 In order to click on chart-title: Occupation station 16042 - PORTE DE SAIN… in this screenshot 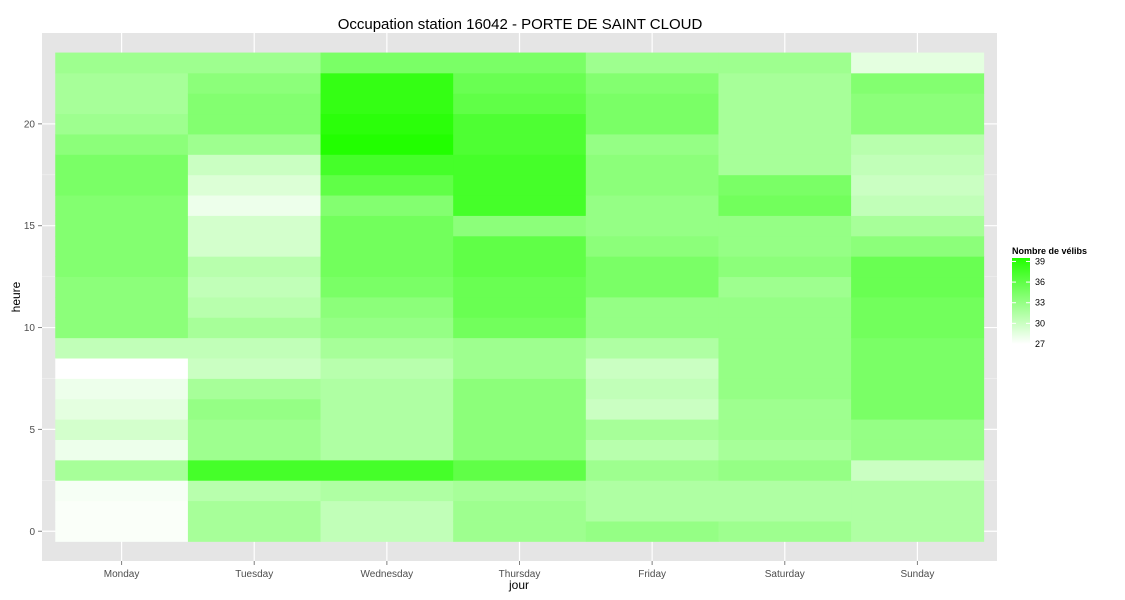, I will do `click(520, 24)`.